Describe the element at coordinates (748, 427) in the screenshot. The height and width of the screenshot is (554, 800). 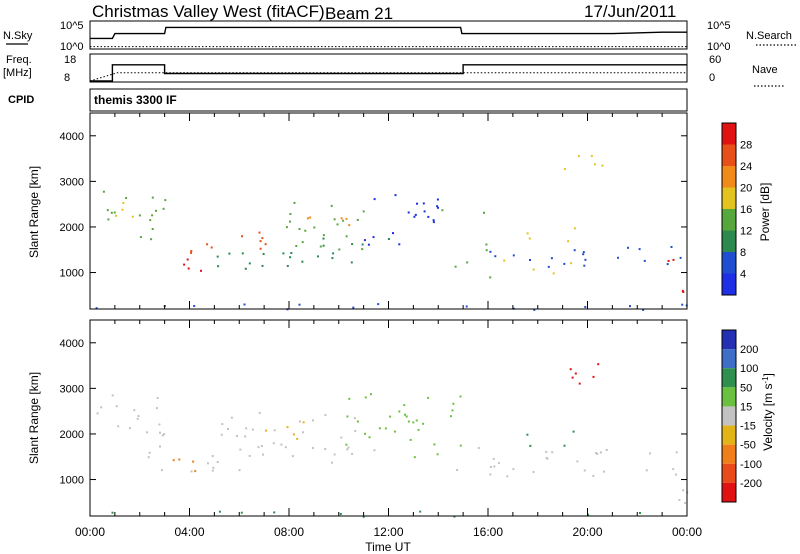
I see `colorbar-tick-label: -15` at that location.